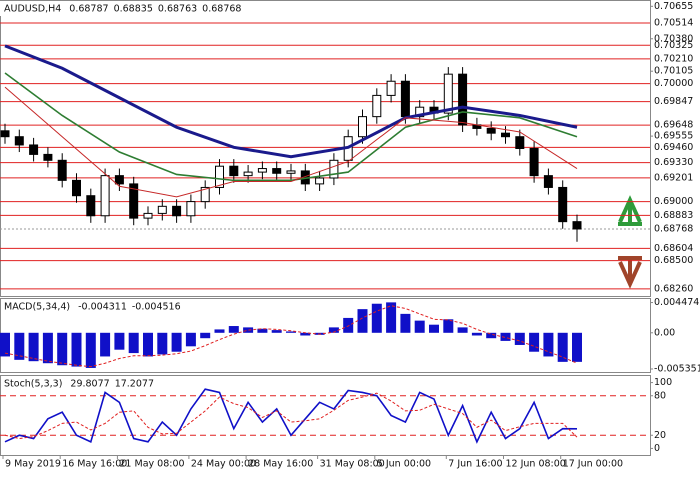 The height and width of the screenshot is (500, 700). I want to click on level-label: 0.70514, so click(673, 22).